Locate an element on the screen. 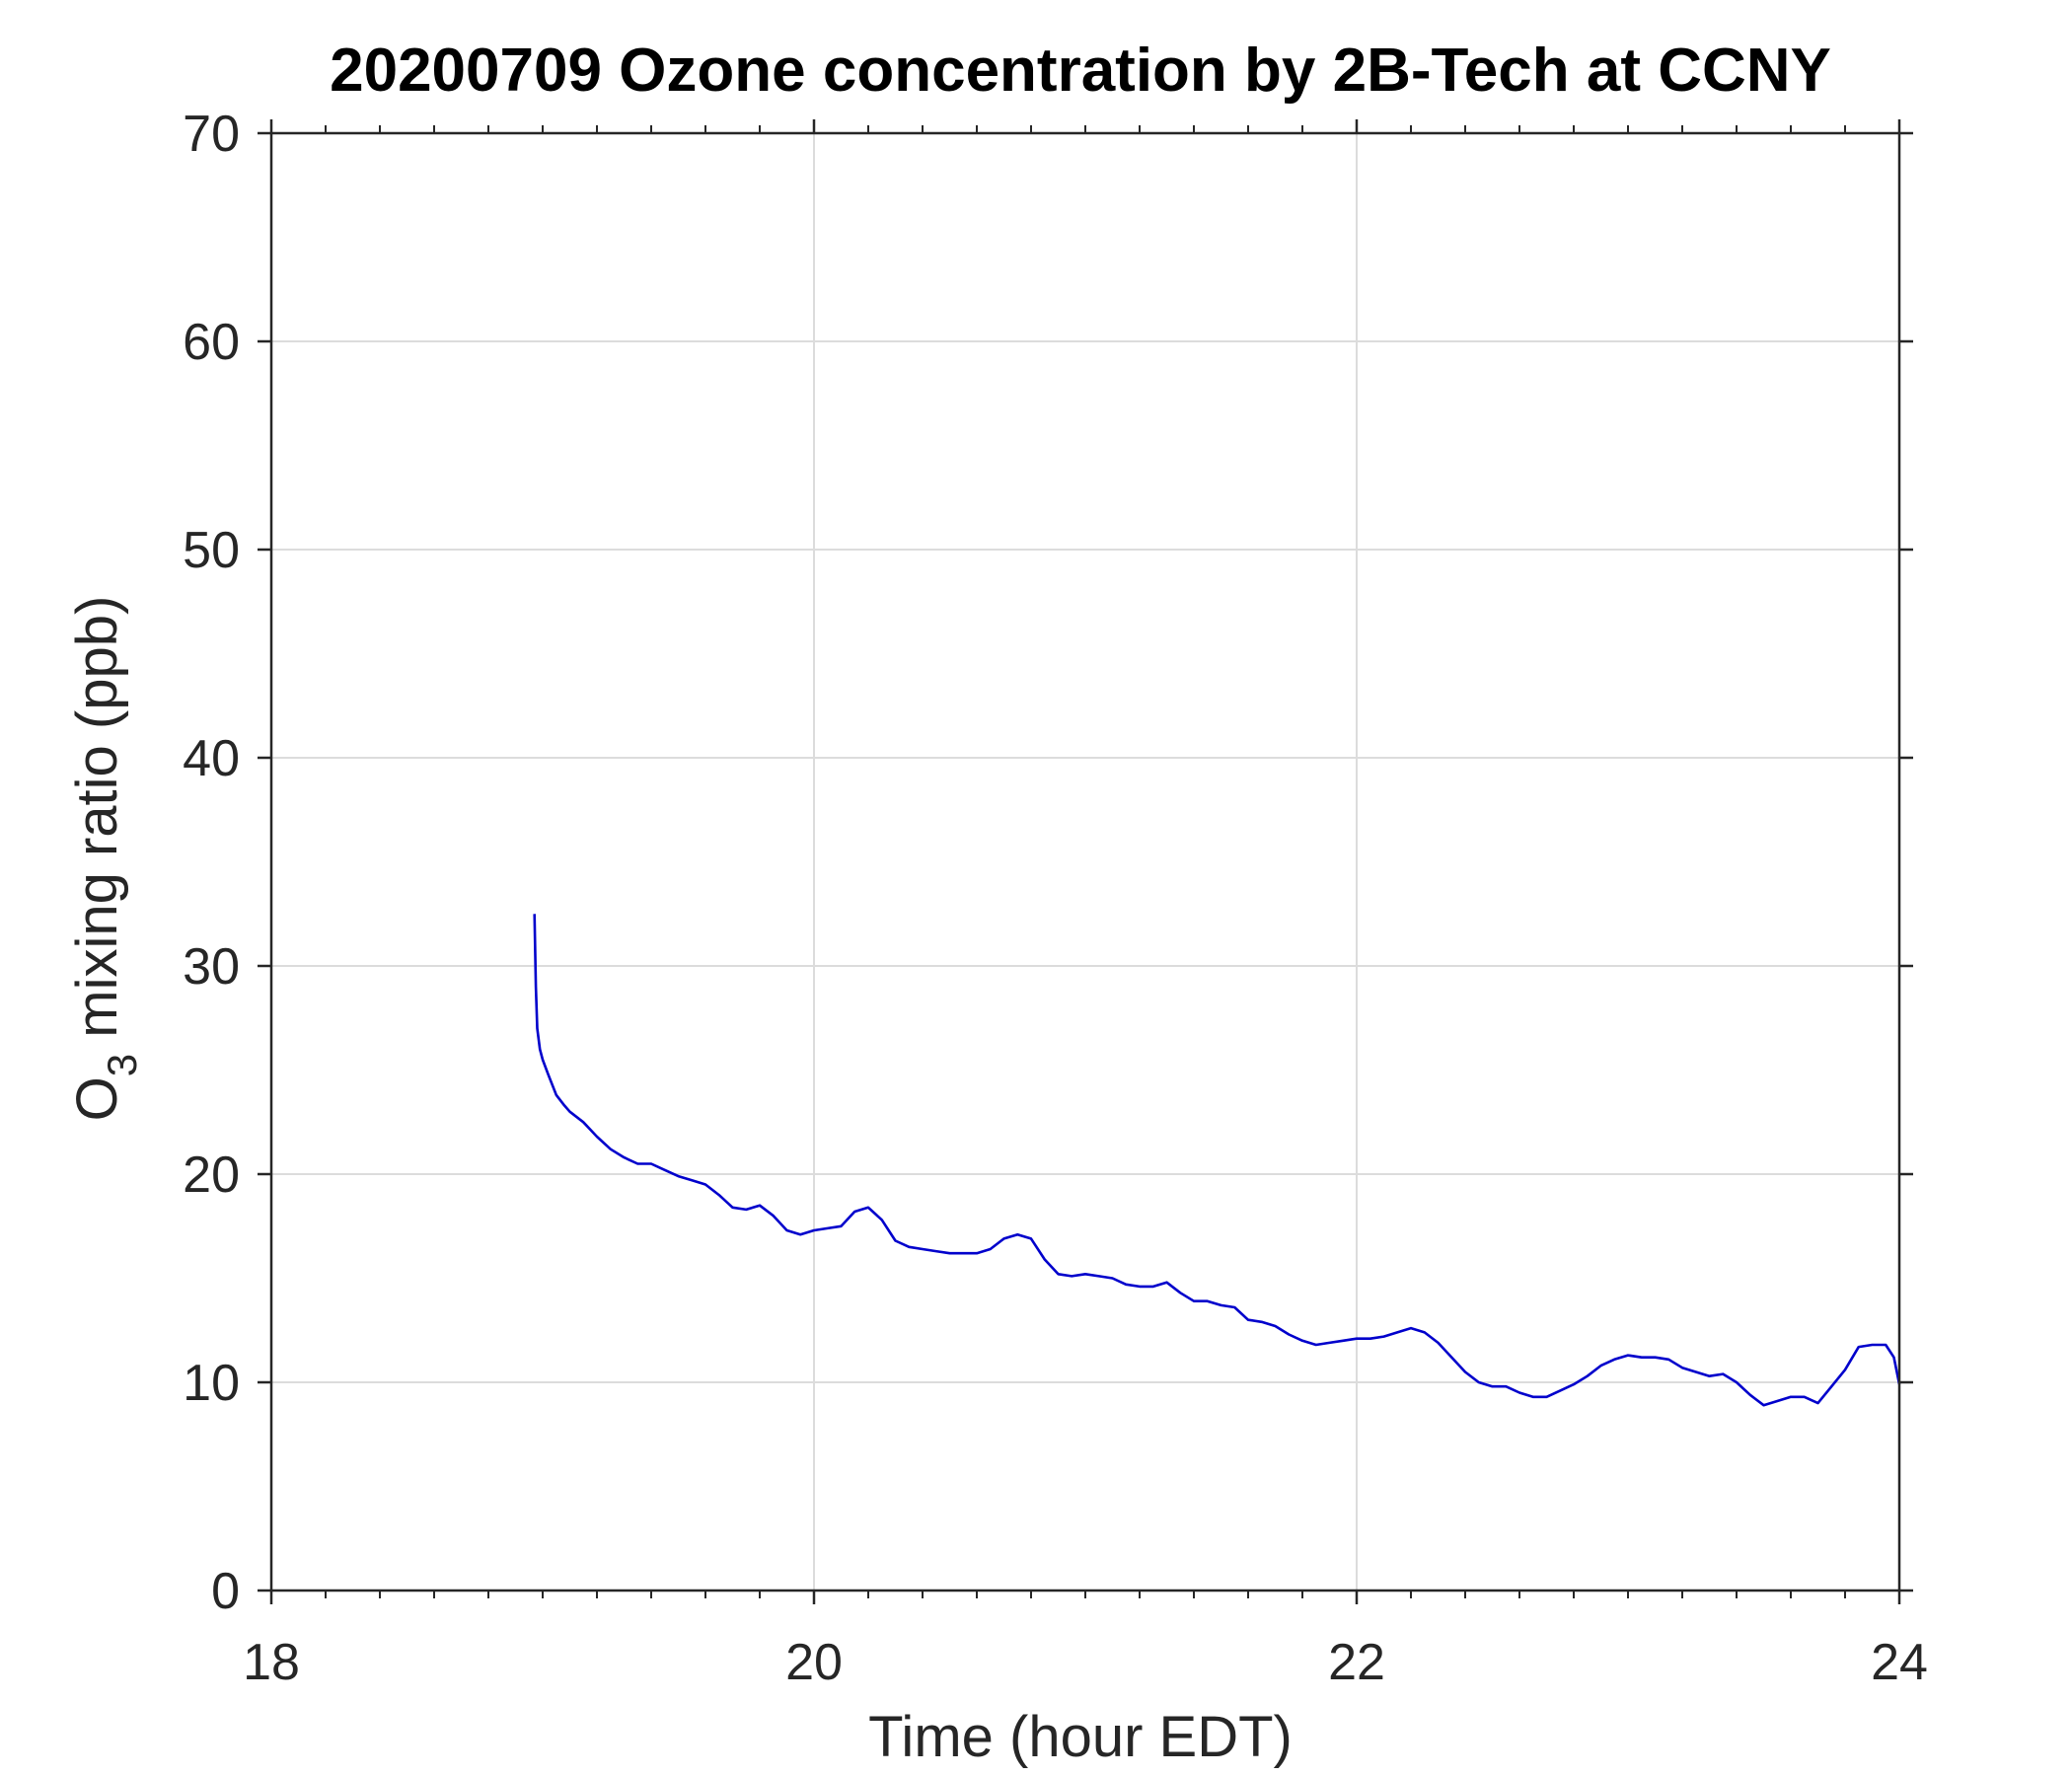 The image size is (2072, 1776). y-tick-label: 0 is located at coordinates (226, 1592).